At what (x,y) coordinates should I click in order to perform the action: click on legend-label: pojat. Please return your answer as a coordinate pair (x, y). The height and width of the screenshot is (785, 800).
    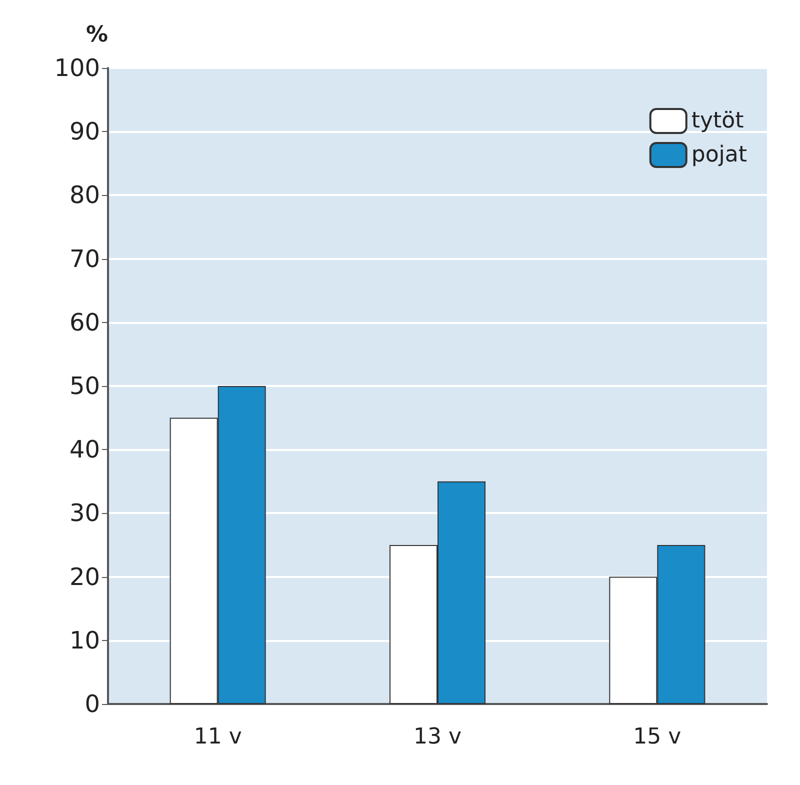
    Looking at the image, I should click on (719, 155).